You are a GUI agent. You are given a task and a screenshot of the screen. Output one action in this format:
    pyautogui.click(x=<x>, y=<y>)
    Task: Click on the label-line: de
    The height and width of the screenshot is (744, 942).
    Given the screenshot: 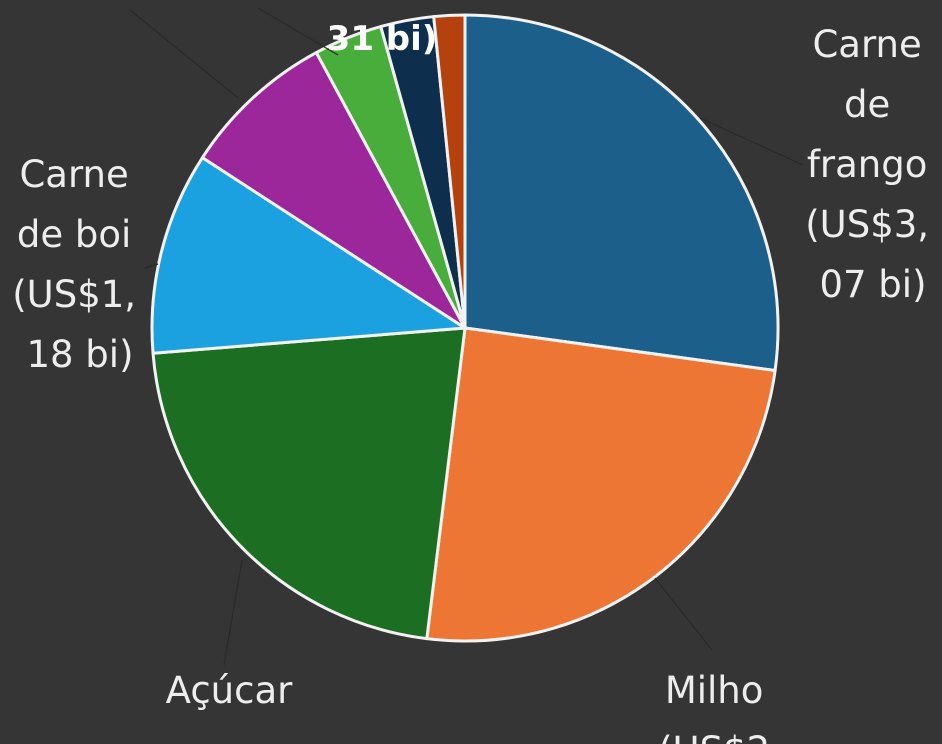 What is the action you would take?
    pyautogui.click(x=867, y=104)
    